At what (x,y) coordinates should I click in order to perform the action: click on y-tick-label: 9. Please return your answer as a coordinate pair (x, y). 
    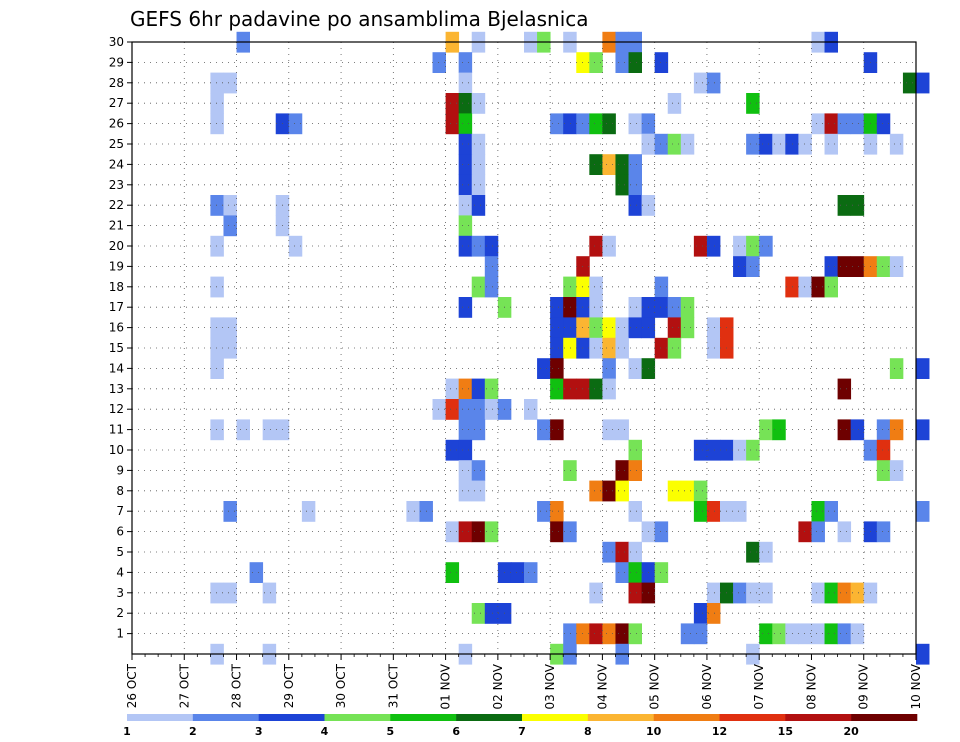
    Looking at the image, I should click on (120, 470).